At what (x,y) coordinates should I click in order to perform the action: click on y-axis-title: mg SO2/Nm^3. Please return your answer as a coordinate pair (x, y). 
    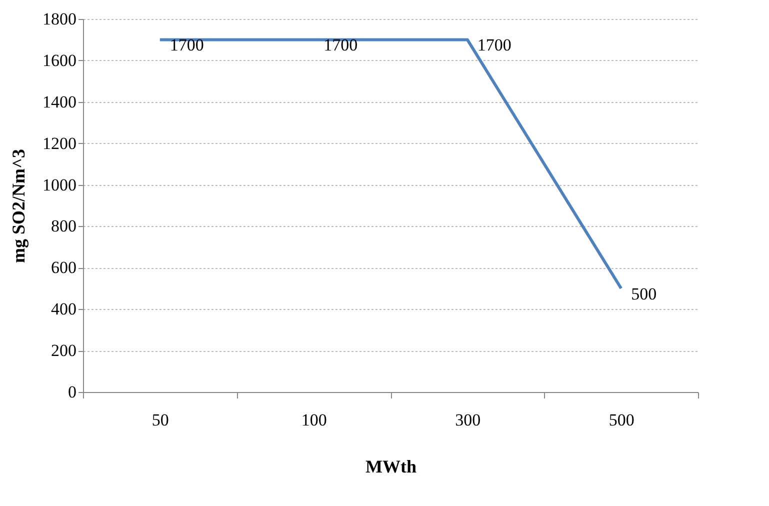
    Looking at the image, I should click on (18, 206).